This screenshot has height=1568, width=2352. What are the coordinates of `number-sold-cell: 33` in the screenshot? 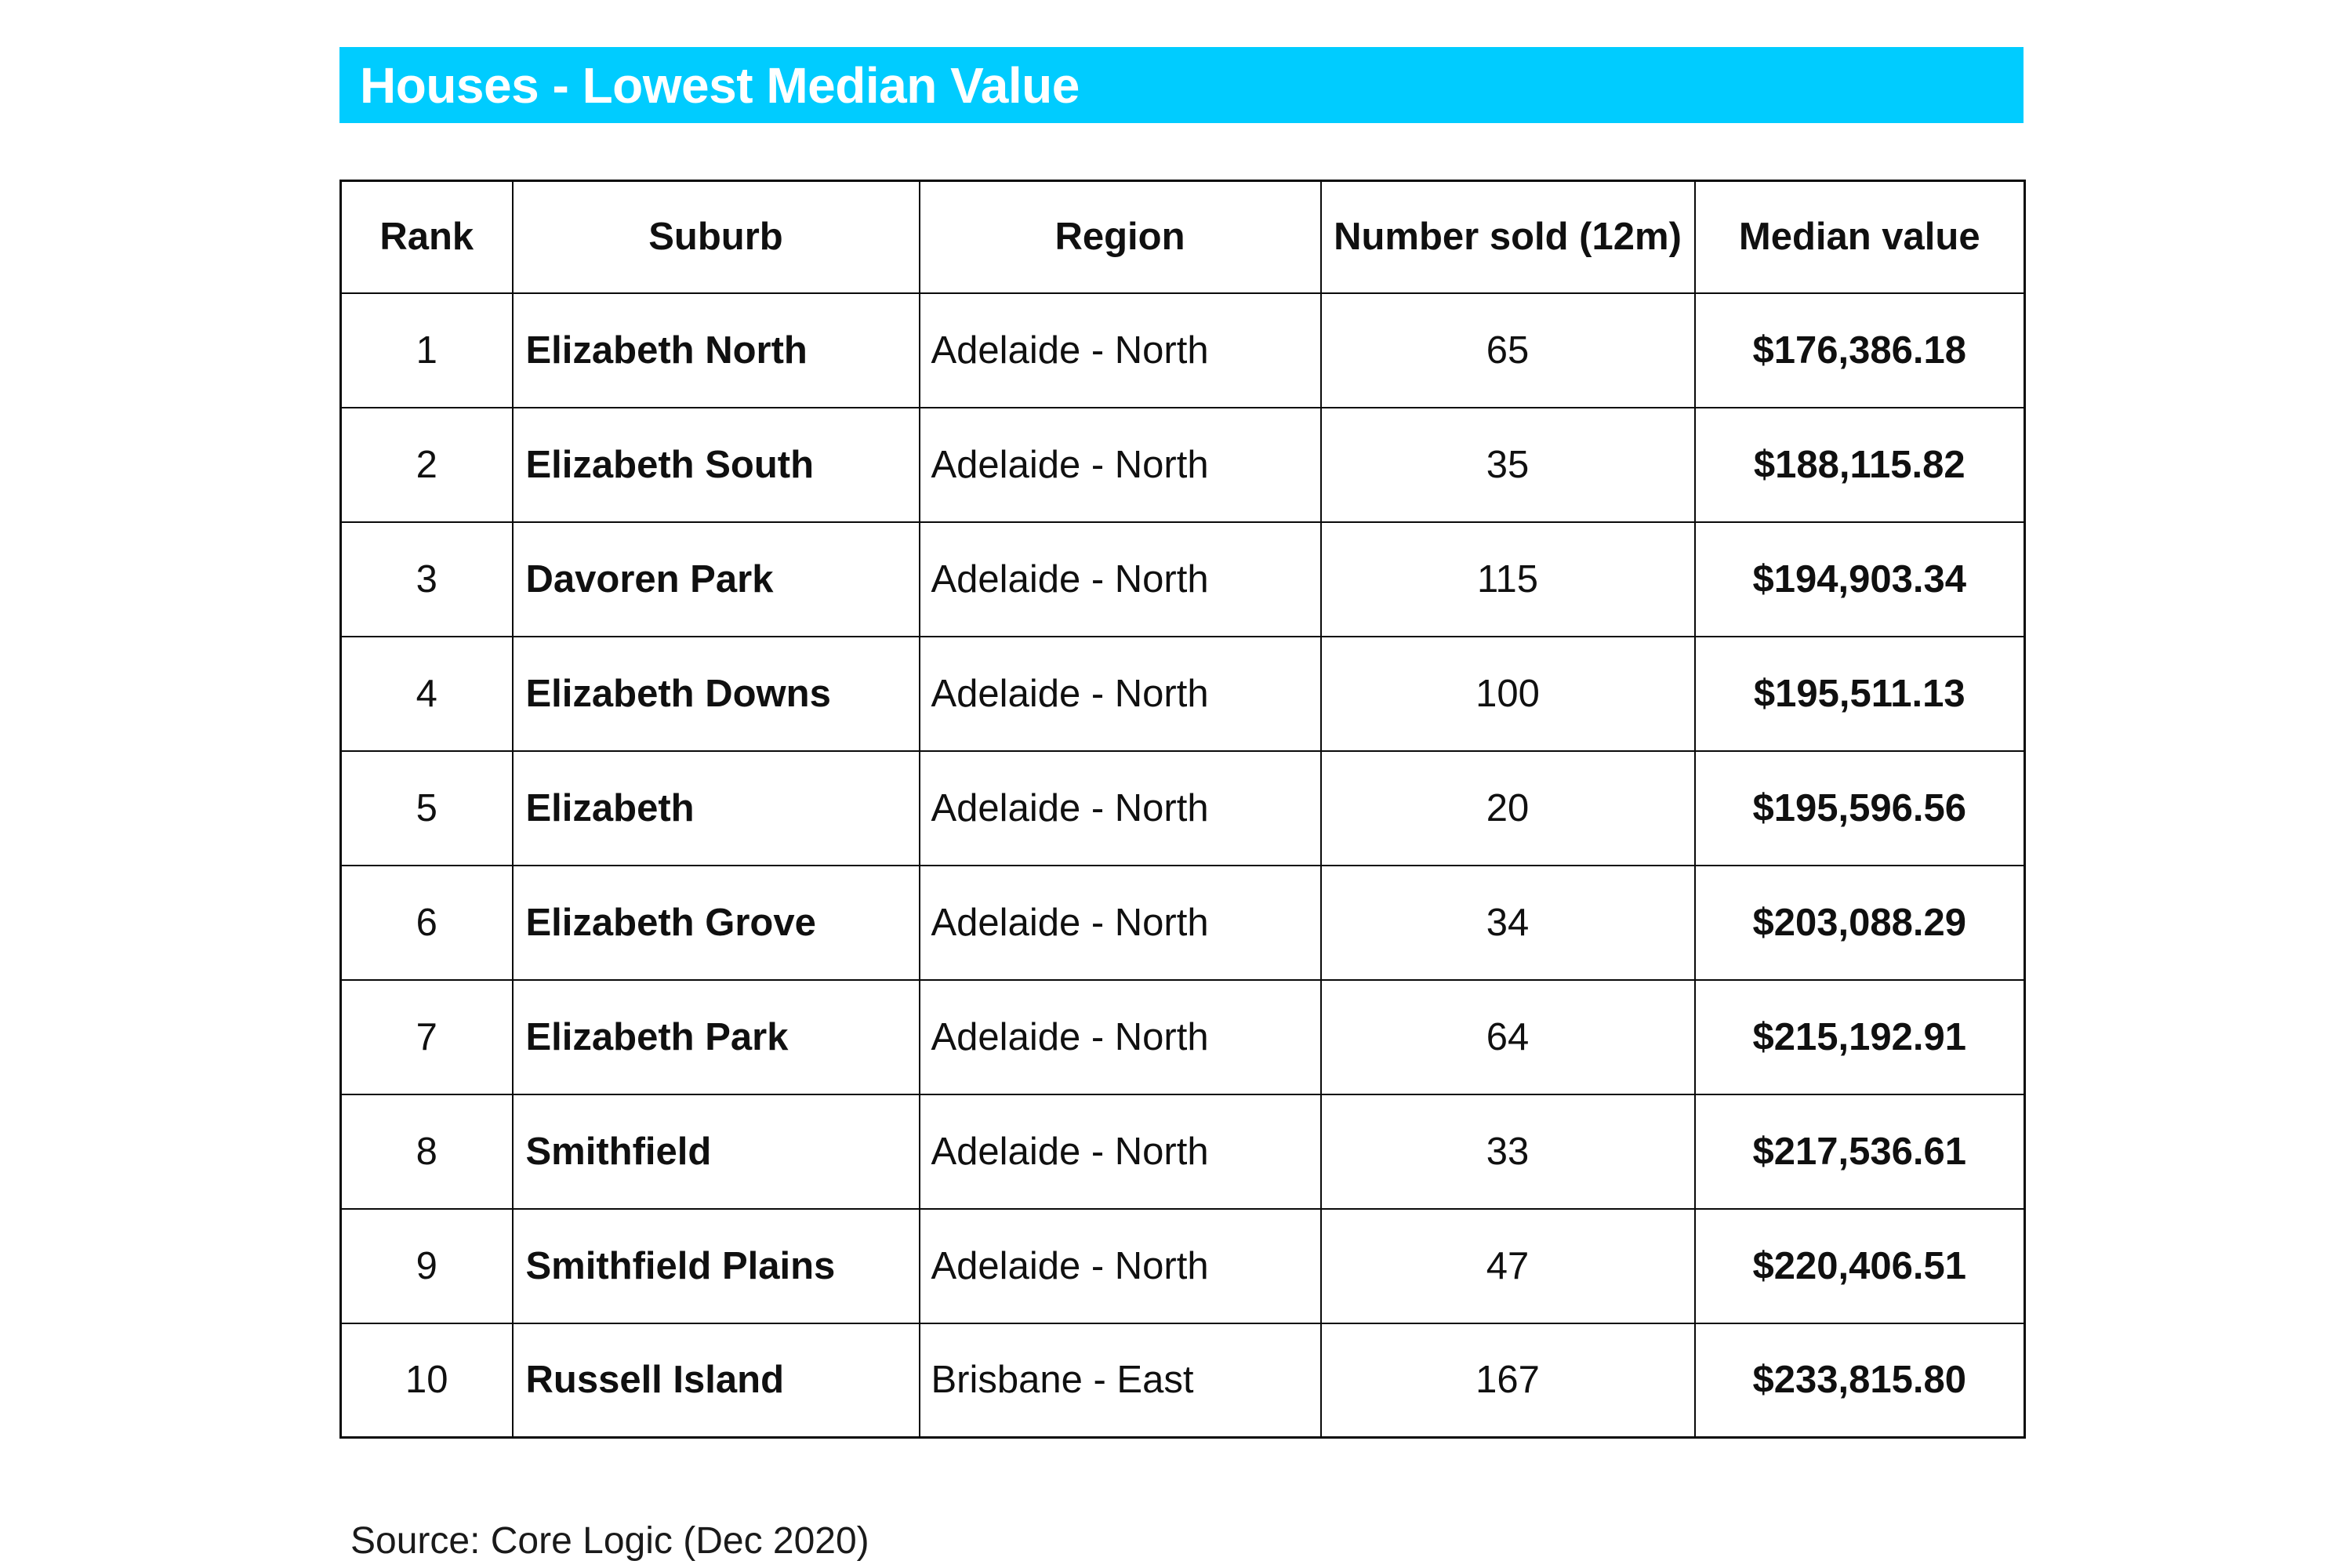 It's located at (1507, 1151).